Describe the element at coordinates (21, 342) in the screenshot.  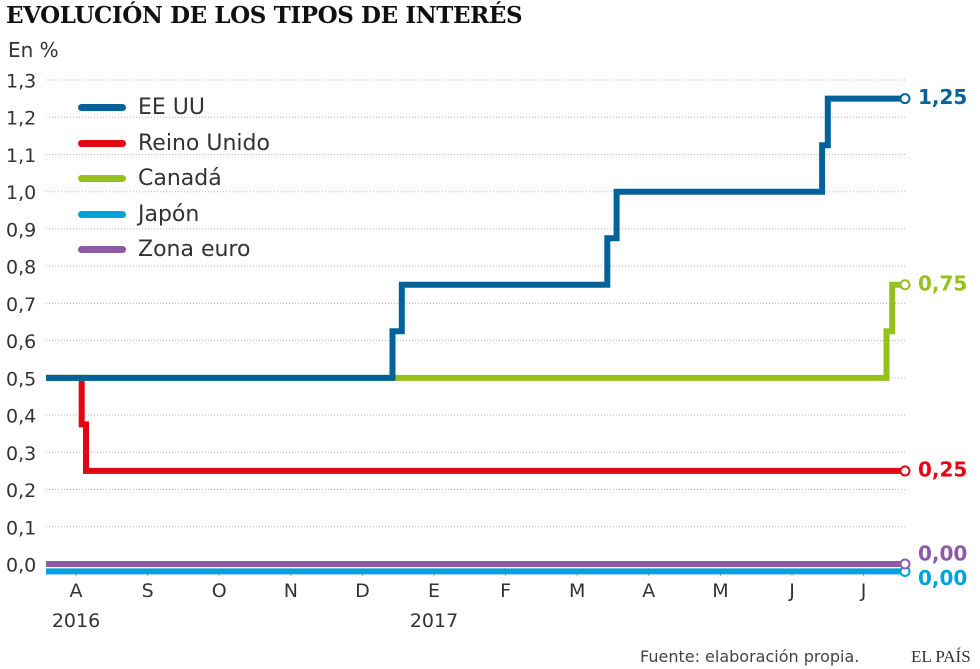
I see `y-tick-label: 0,6` at that location.